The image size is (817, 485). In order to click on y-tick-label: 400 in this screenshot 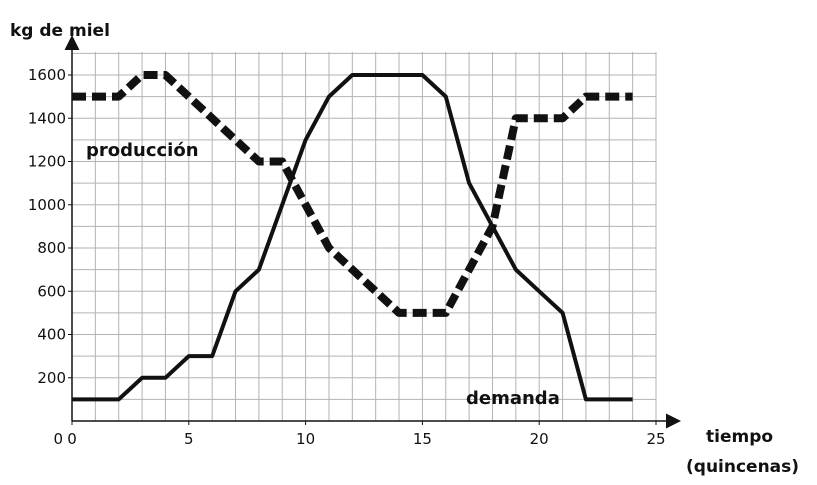, I will do `click(51, 335)`.